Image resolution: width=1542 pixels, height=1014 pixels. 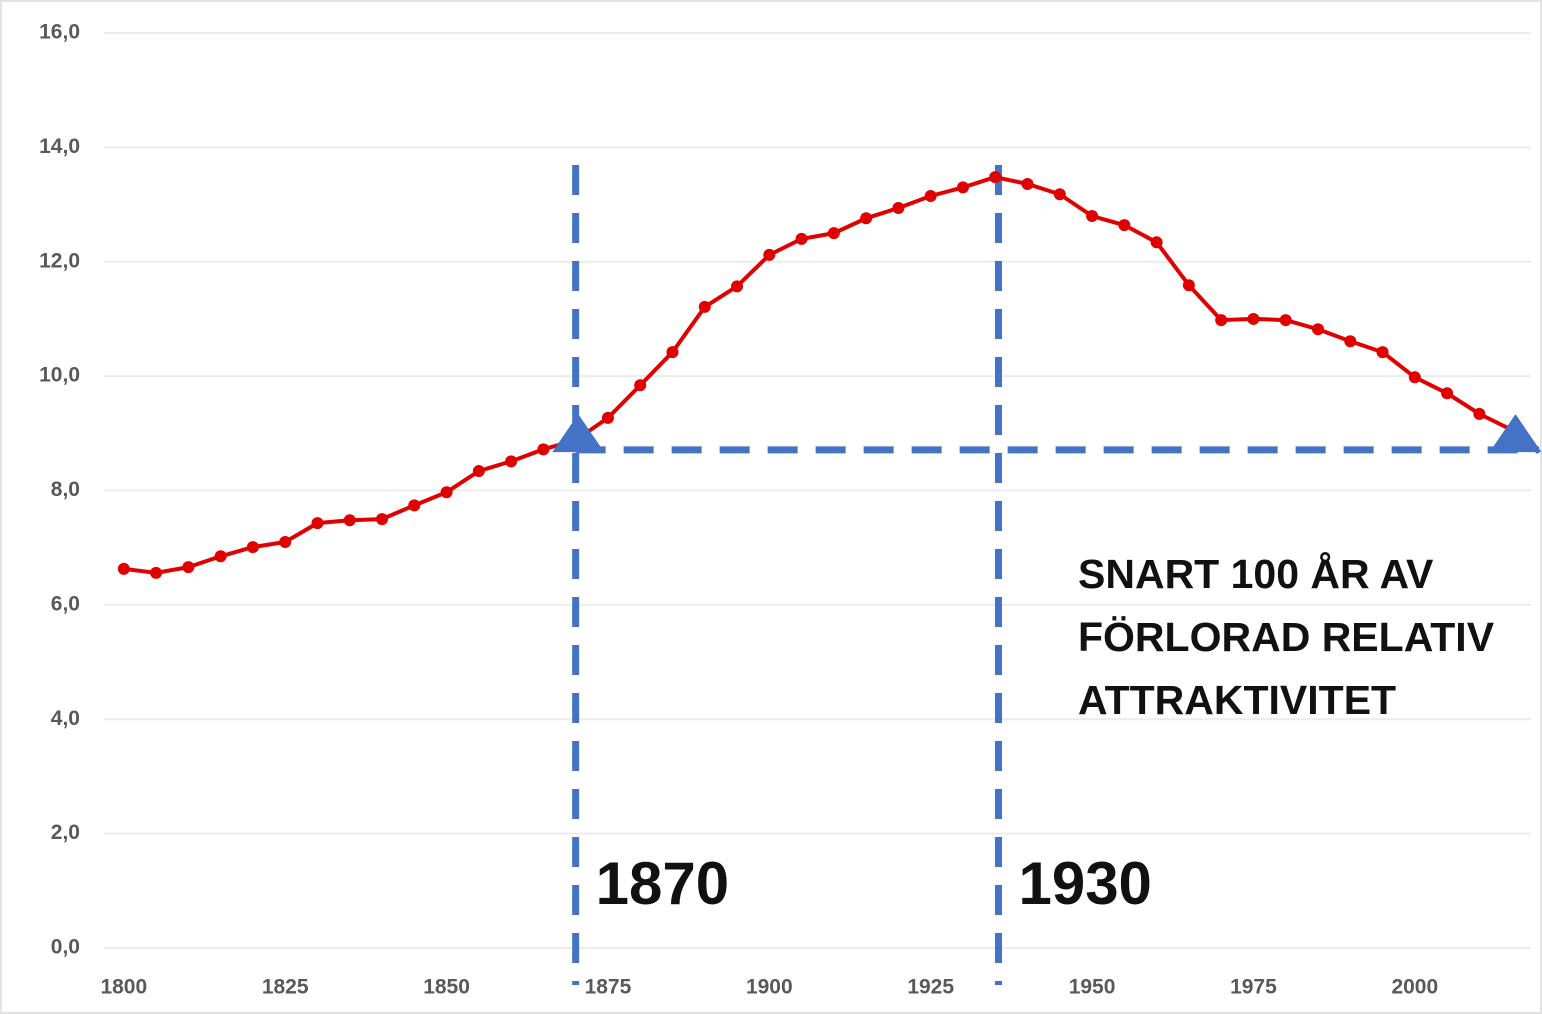 I want to click on x-tick-label: 1850, so click(x=446, y=987).